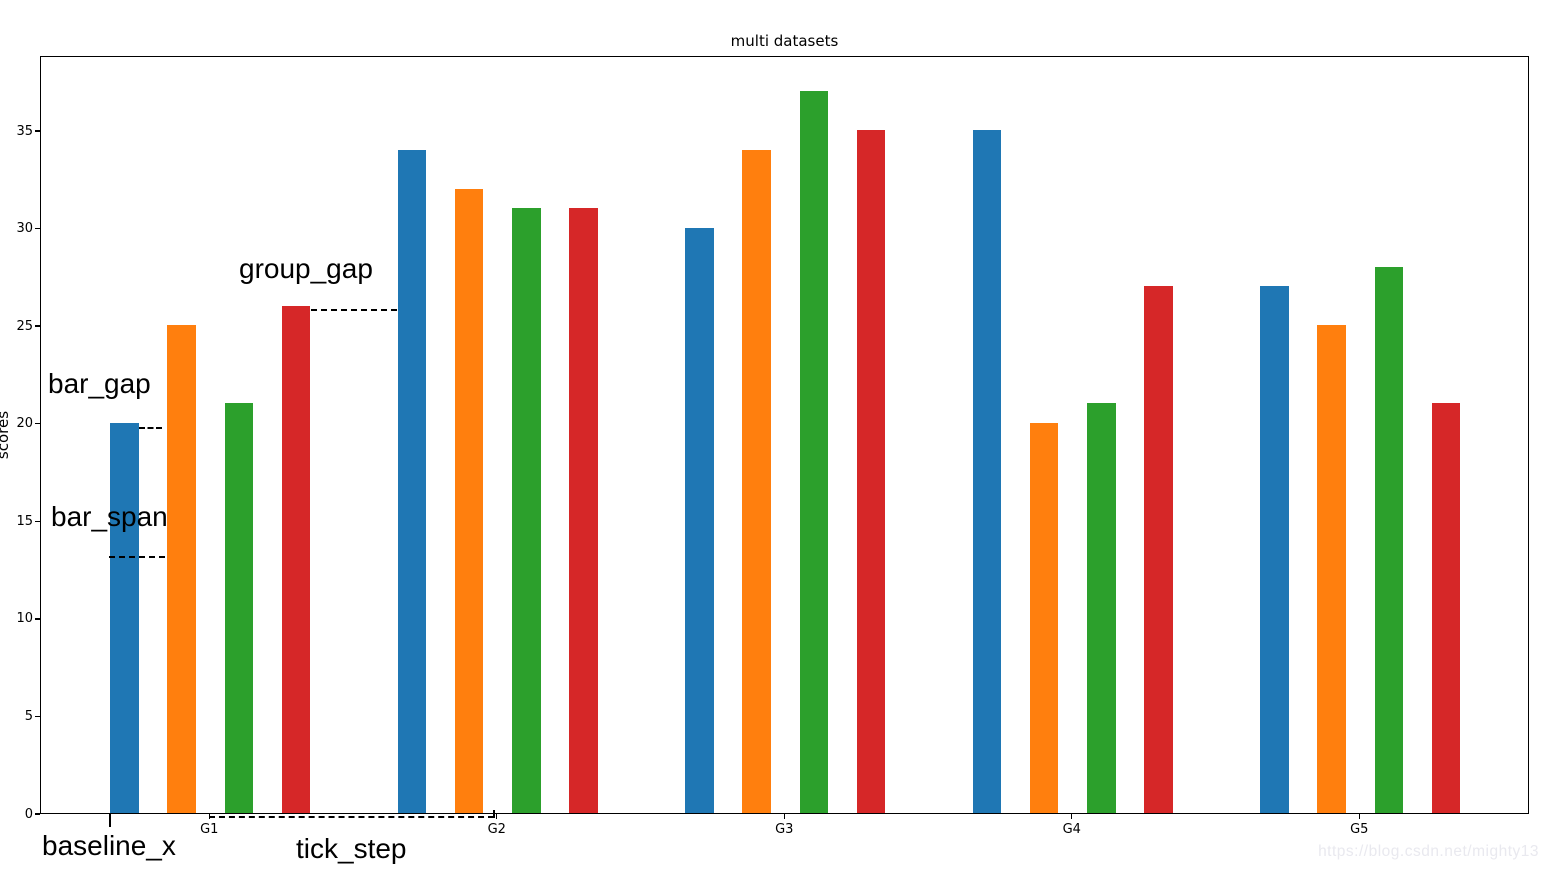  Describe the element at coordinates (1359, 829) in the screenshot. I see `x-tick-label-g5: G5` at that location.